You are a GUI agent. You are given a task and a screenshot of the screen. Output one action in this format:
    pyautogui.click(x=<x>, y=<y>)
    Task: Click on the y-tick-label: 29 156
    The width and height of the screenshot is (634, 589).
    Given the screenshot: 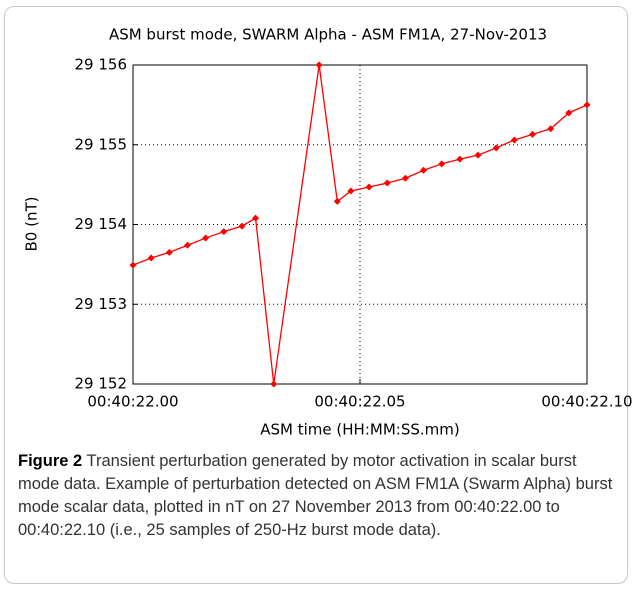 What is the action you would take?
    pyautogui.click(x=101, y=65)
    